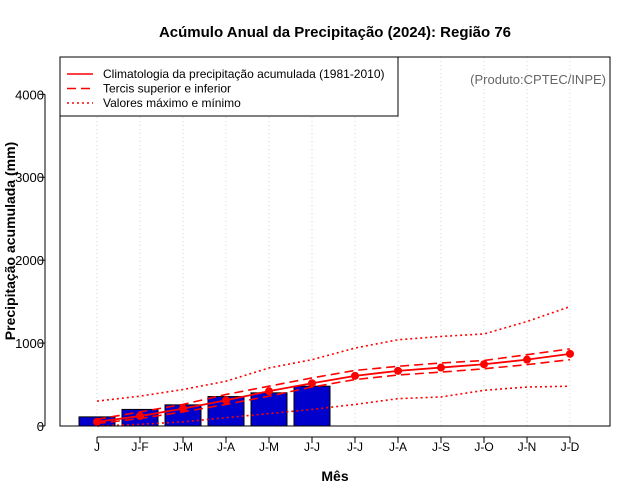 Image resolution: width=640 pixels, height=500 pixels. I want to click on x-tick-label: J-N, so click(527, 447).